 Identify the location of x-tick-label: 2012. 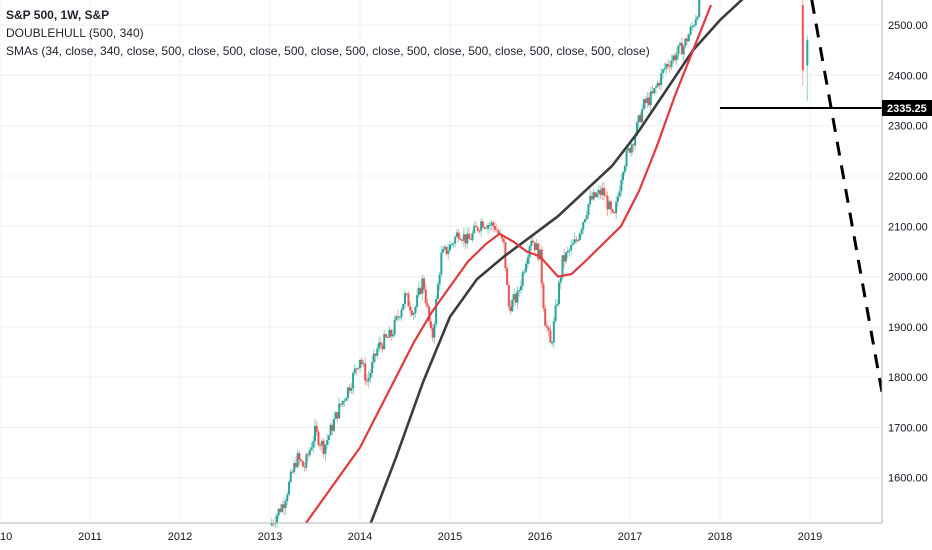
(180, 537).